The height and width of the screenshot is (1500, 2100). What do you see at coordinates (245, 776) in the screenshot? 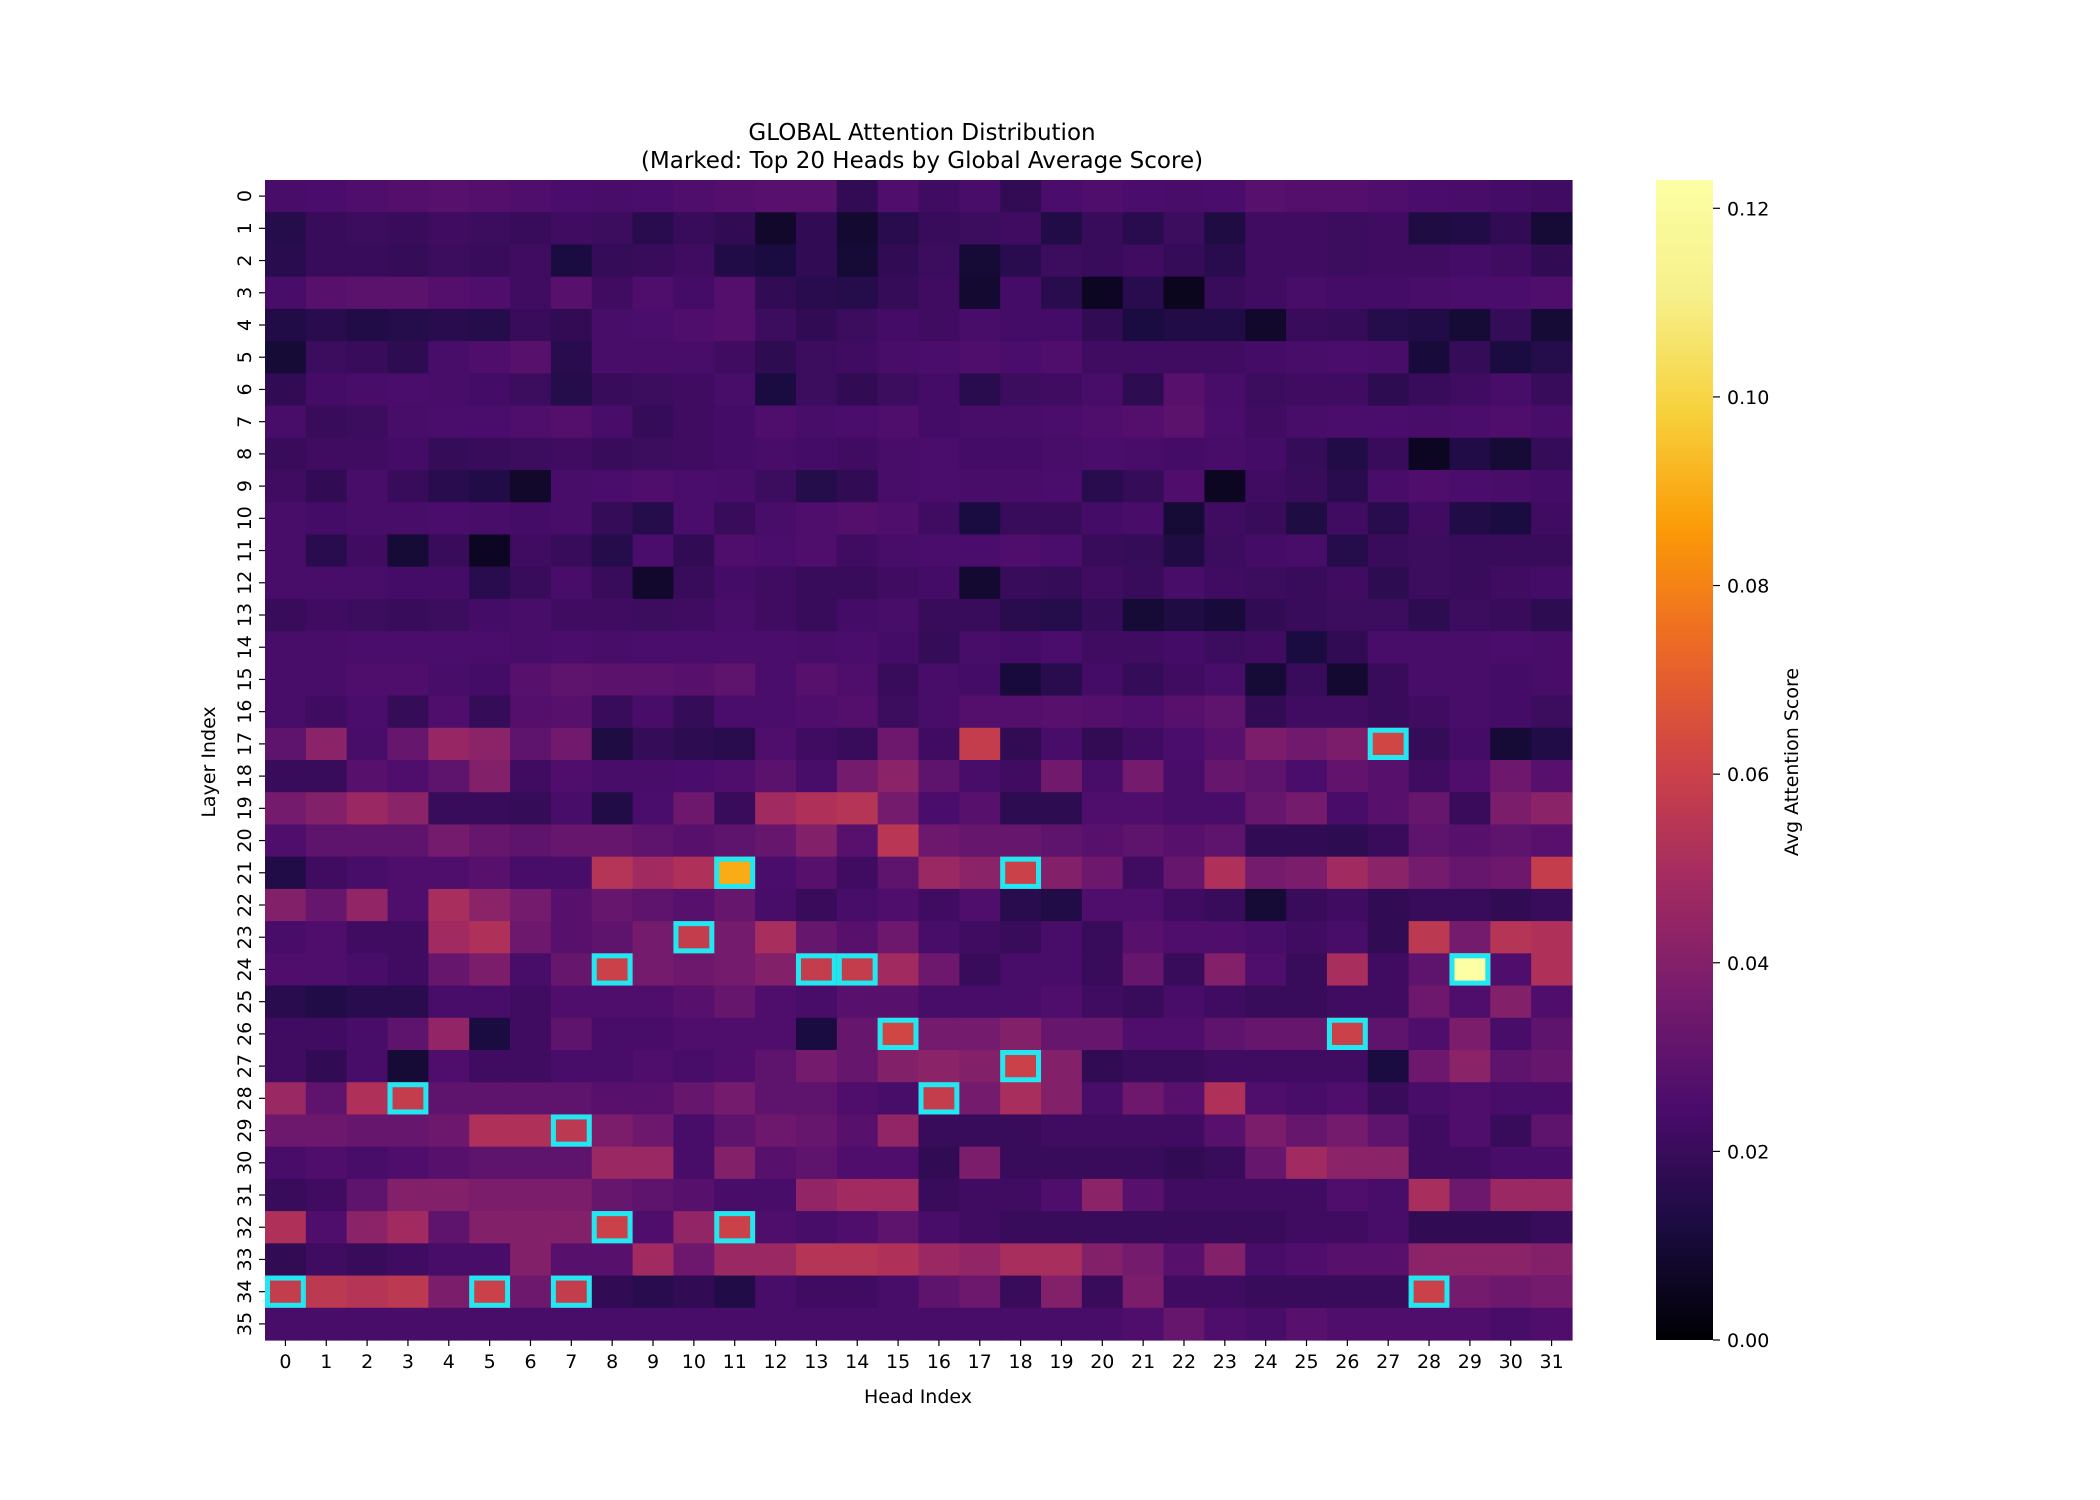
I see `y-tick-label: 18` at bounding box center [245, 776].